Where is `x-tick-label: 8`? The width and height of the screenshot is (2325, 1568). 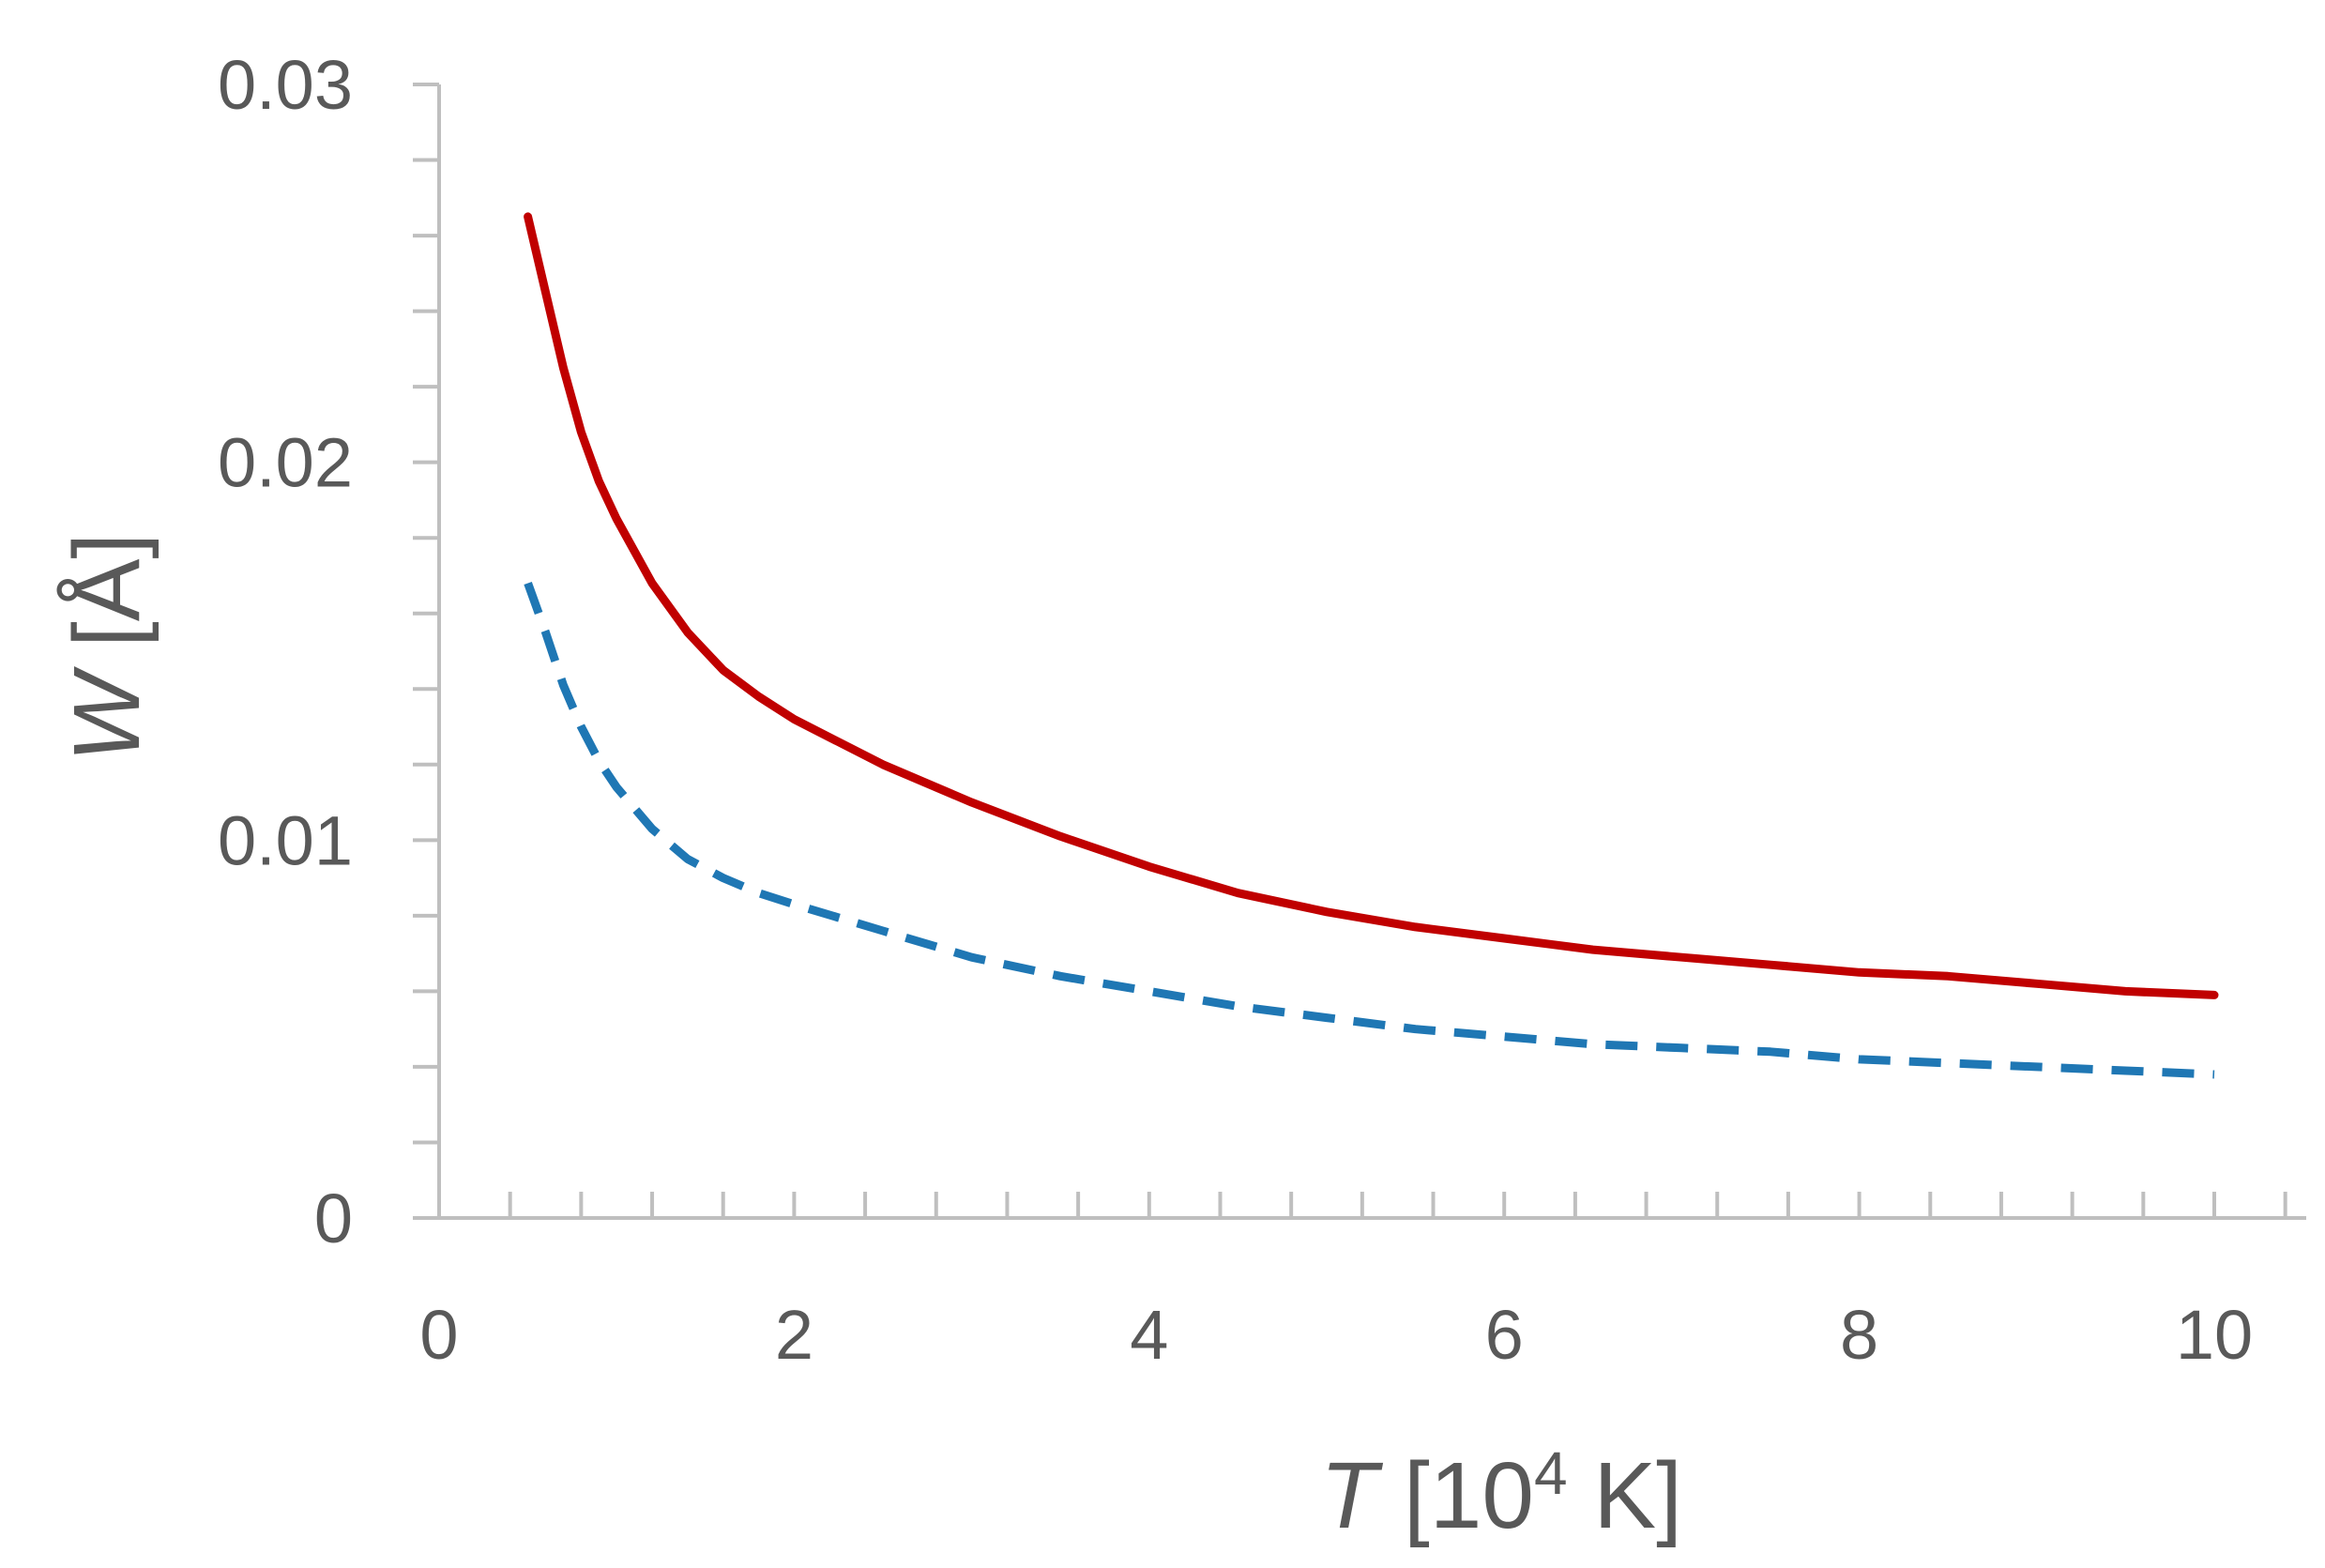
x-tick-label: 8 is located at coordinates (1859, 1335).